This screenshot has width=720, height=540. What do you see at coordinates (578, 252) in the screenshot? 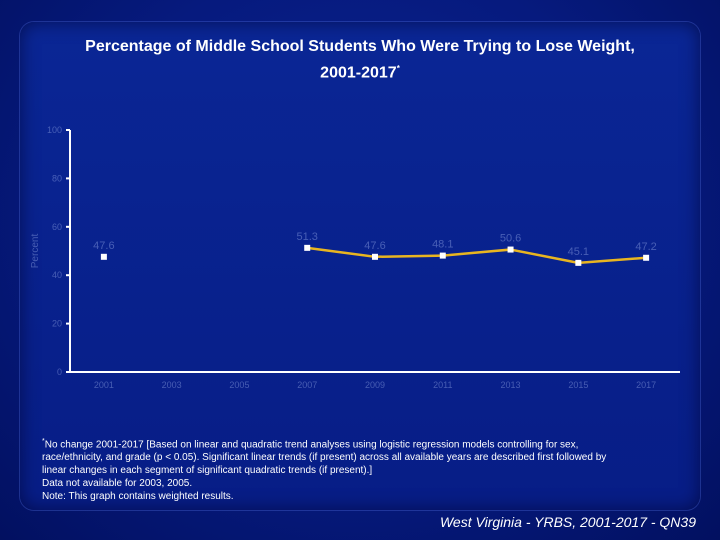
I see `data-label: 45.1` at bounding box center [578, 252].